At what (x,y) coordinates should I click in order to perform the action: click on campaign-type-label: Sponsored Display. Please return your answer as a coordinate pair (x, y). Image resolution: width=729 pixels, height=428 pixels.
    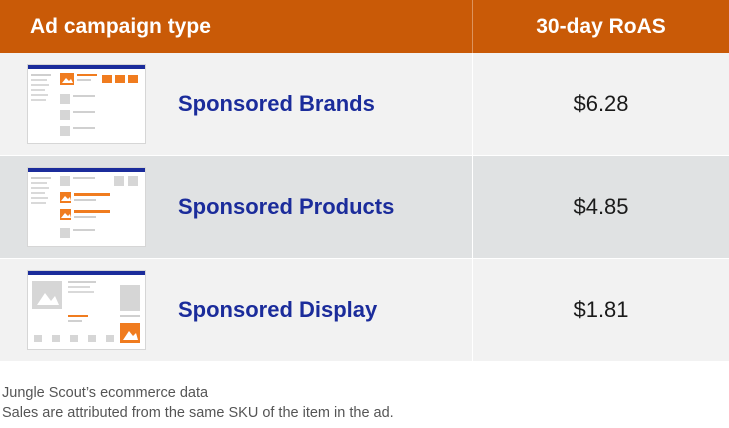
    Looking at the image, I should click on (278, 309).